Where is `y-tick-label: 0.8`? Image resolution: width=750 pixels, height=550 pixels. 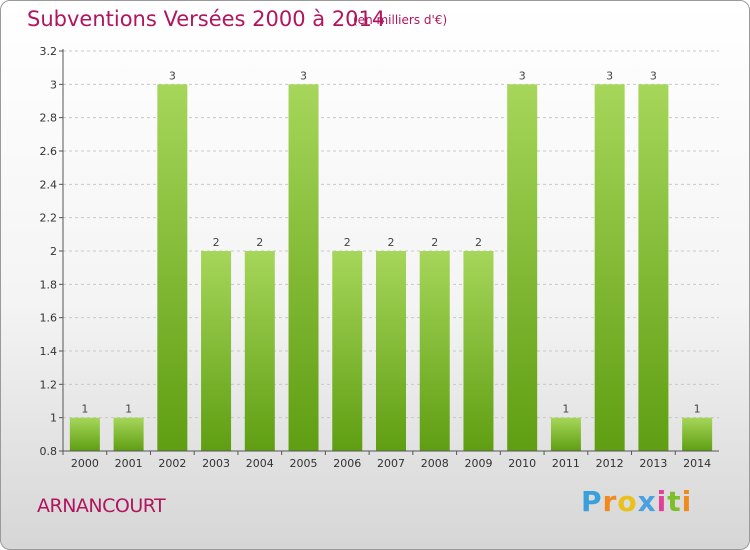
y-tick-label: 0.8 is located at coordinates (49, 451).